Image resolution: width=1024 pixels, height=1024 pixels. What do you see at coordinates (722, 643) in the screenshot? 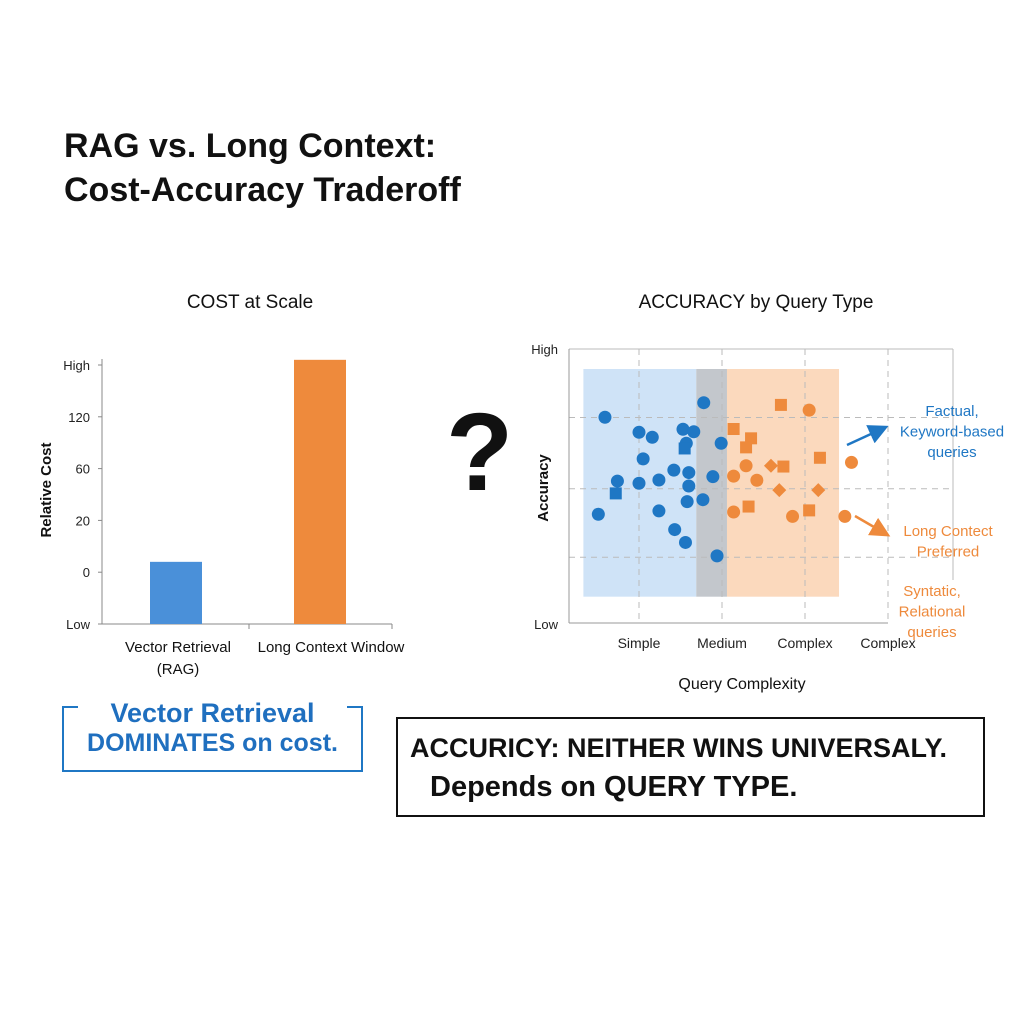
I see `x-tick-label: Medium` at bounding box center [722, 643].